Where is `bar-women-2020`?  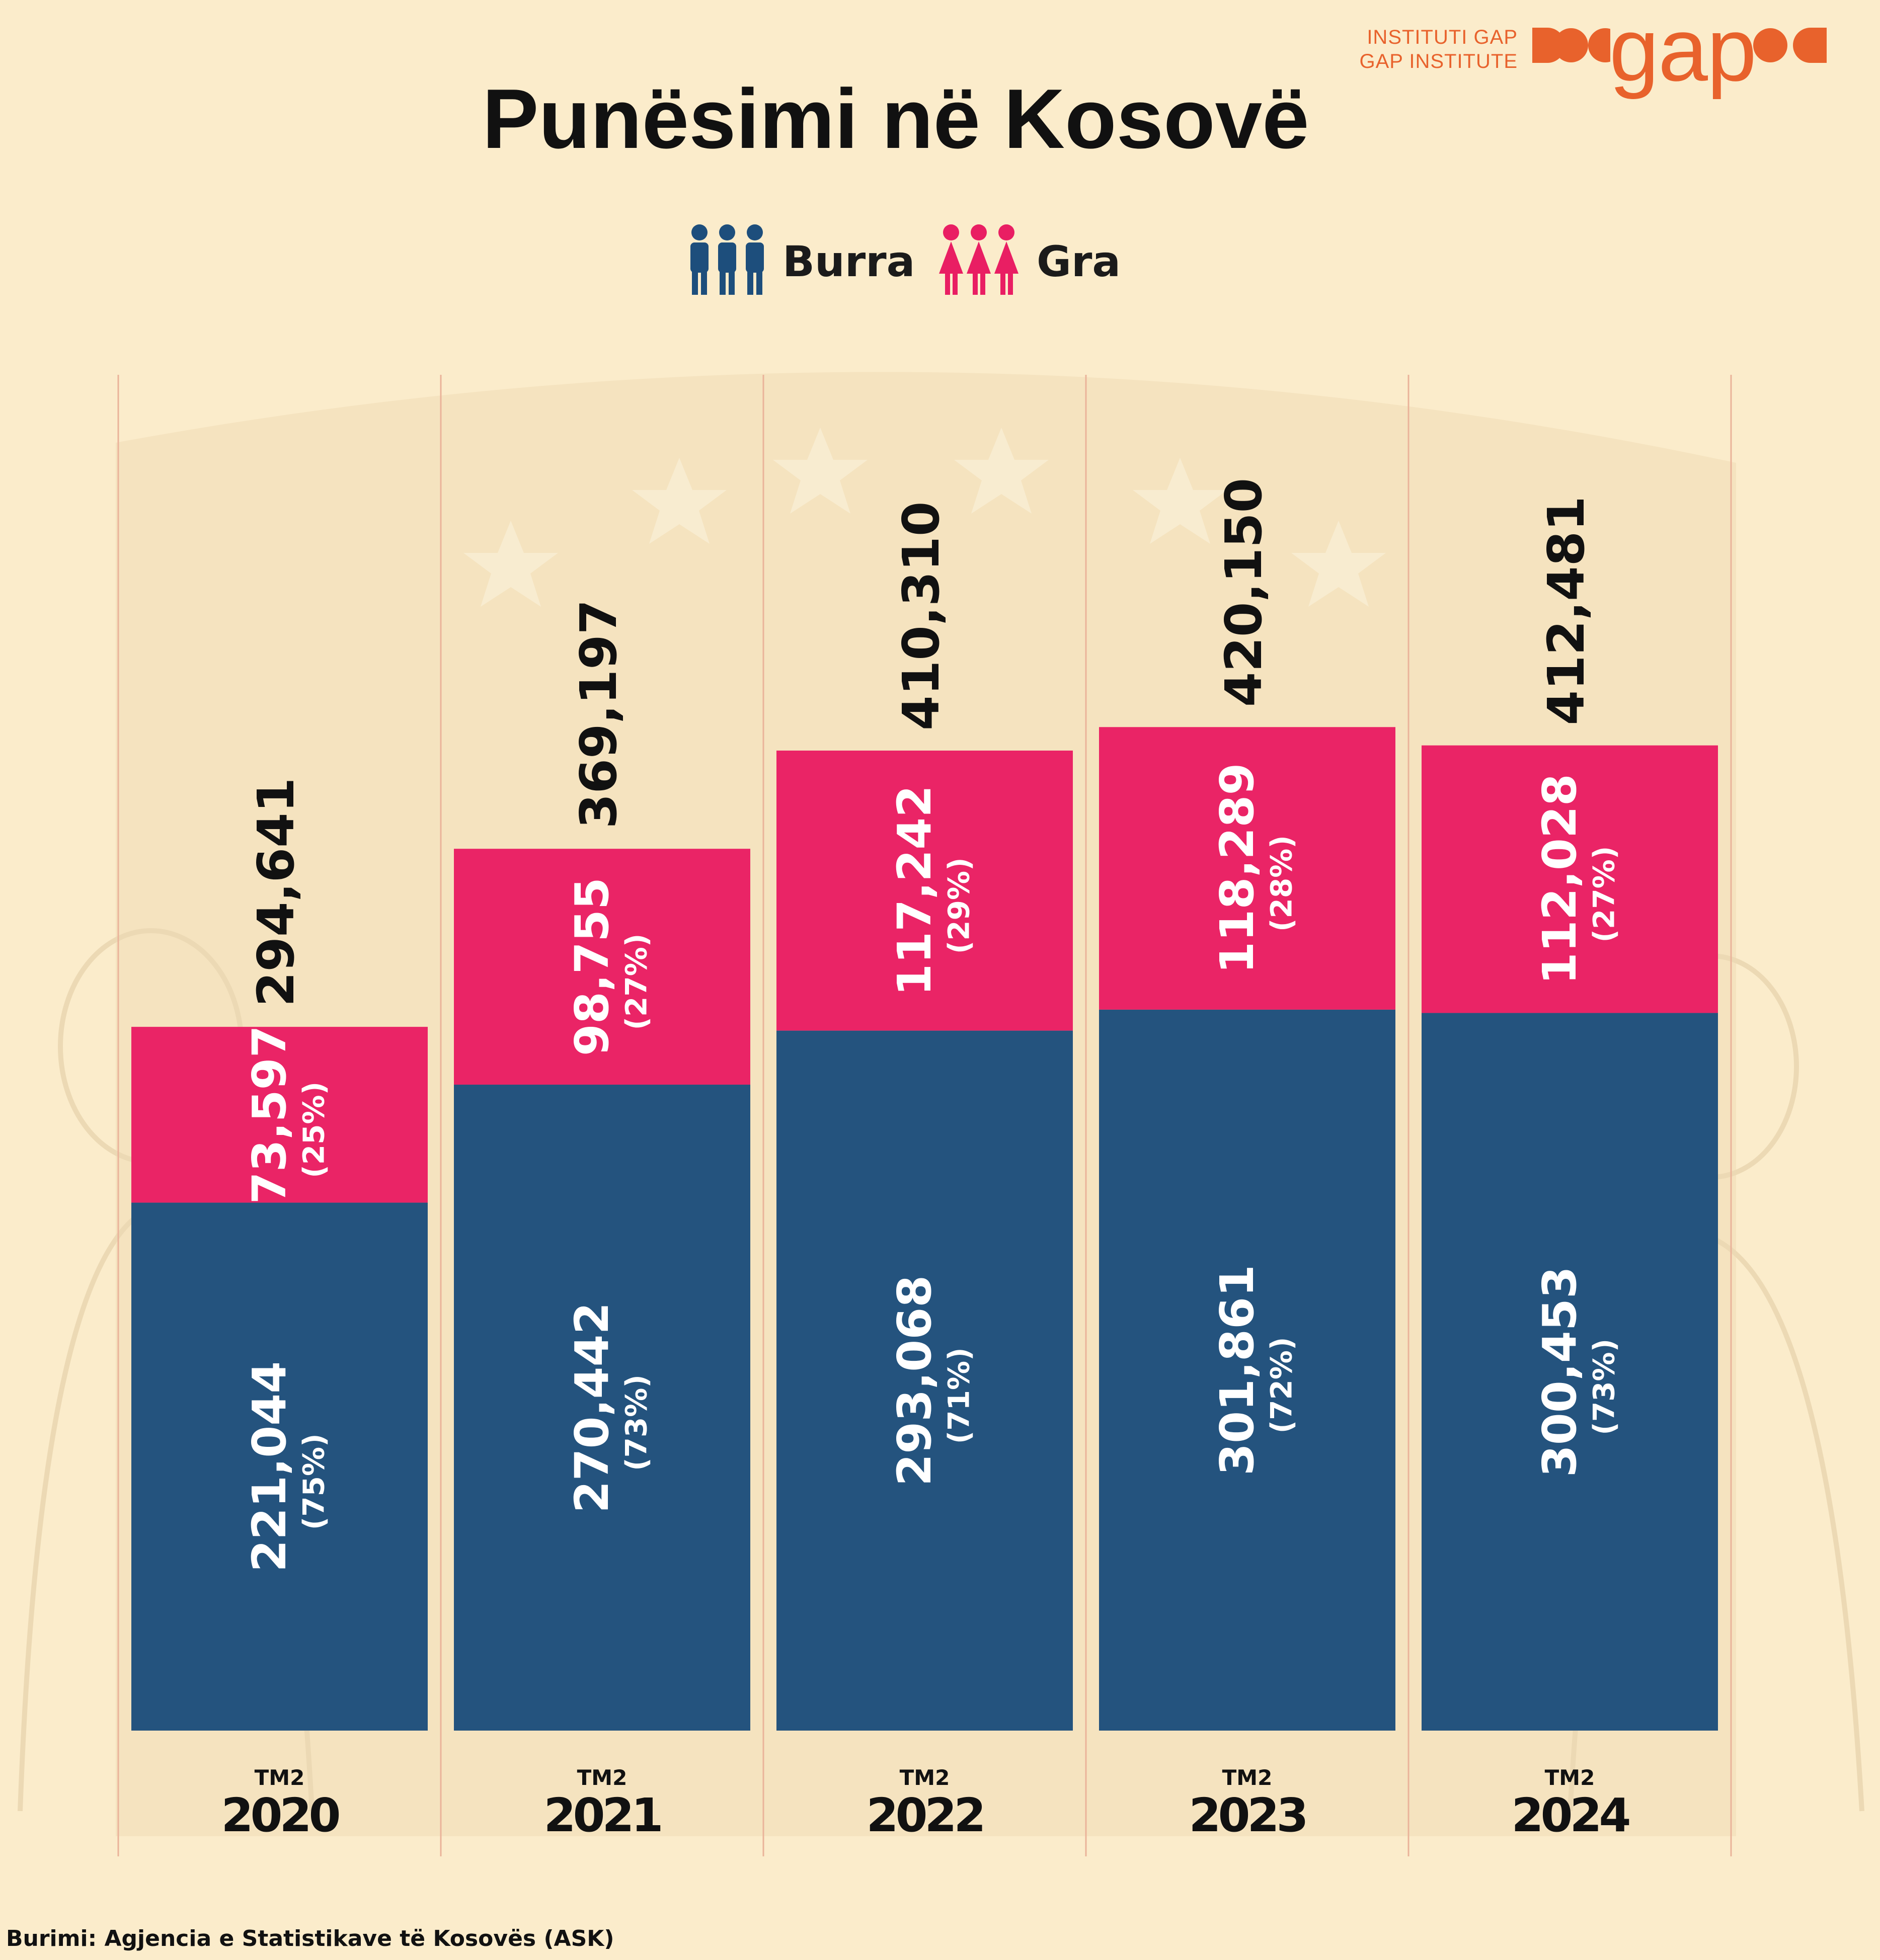
bar-women-2020 is located at coordinates (280, 1115).